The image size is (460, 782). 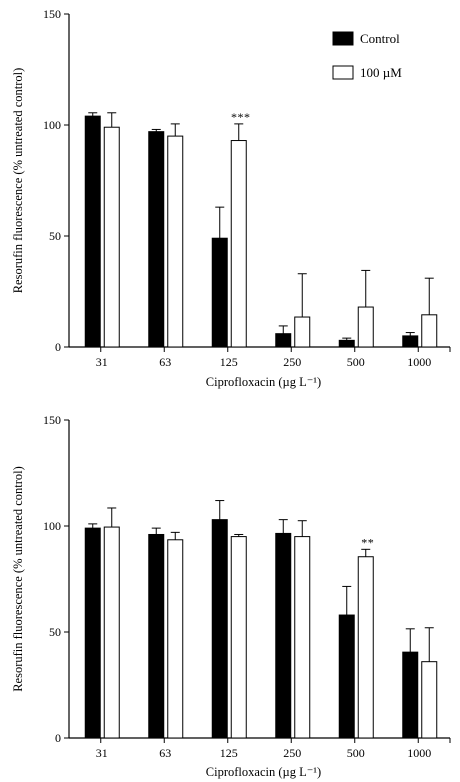 I want to click on legend-swatch-control, so click(x=343, y=38).